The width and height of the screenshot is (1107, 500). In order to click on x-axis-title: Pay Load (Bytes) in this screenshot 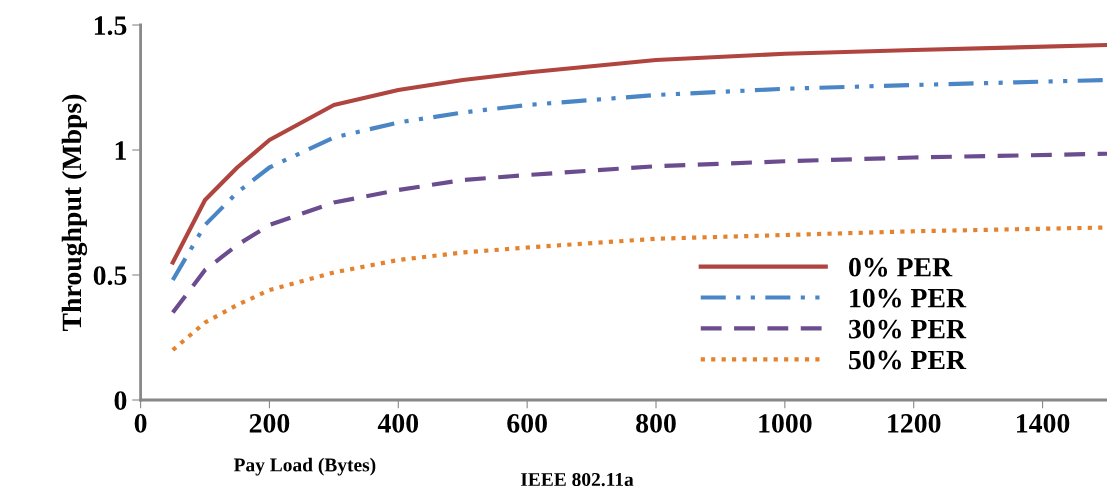, I will do `click(304, 466)`.